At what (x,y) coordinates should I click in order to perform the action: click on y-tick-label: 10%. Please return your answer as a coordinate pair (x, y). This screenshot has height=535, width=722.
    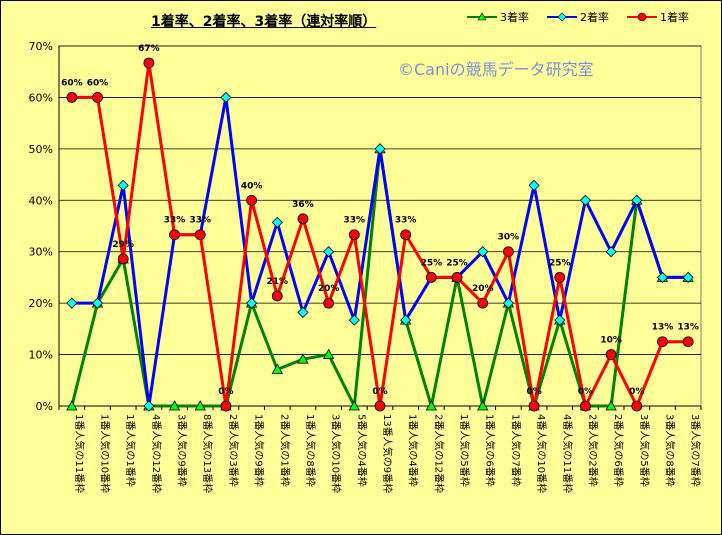
    Looking at the image, I should click on (41, 355).